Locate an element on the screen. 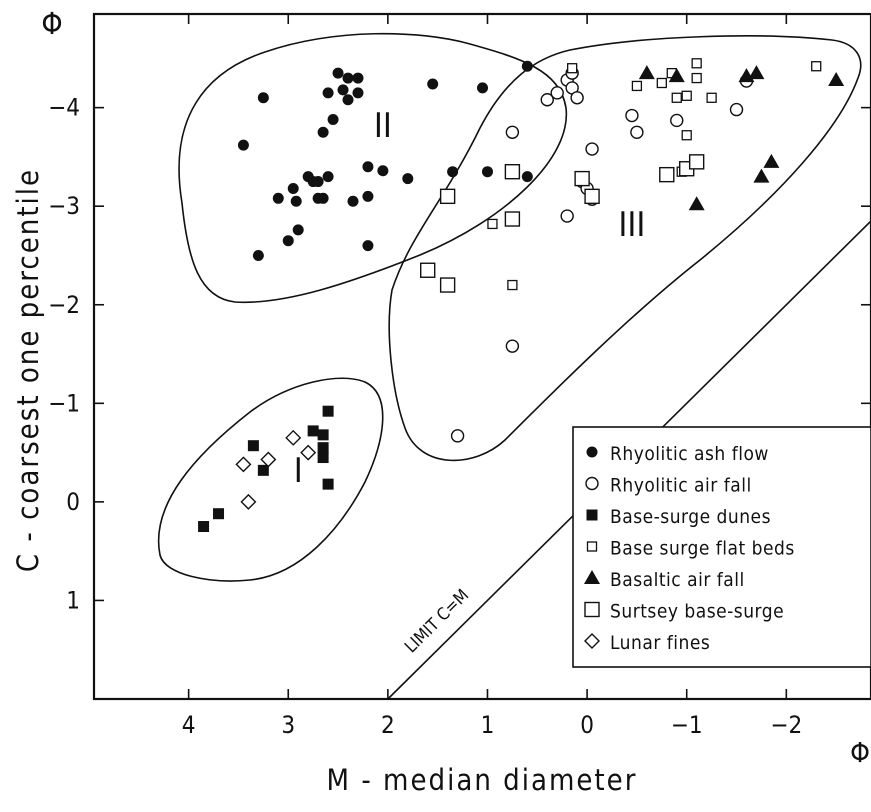  x-tick-label: 3 is located at coordinates (288, 725).